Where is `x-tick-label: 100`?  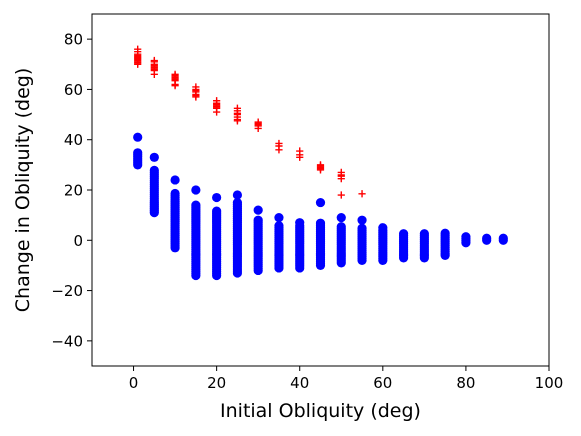 x-tick-label: 100 is located at coordinates (549, 383).